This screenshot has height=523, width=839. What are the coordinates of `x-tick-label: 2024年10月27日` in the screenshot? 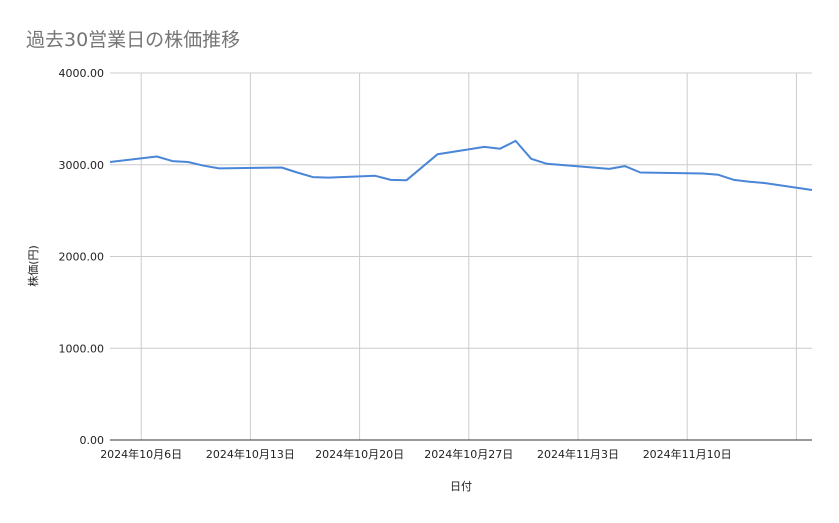 It's located at (468, 454).